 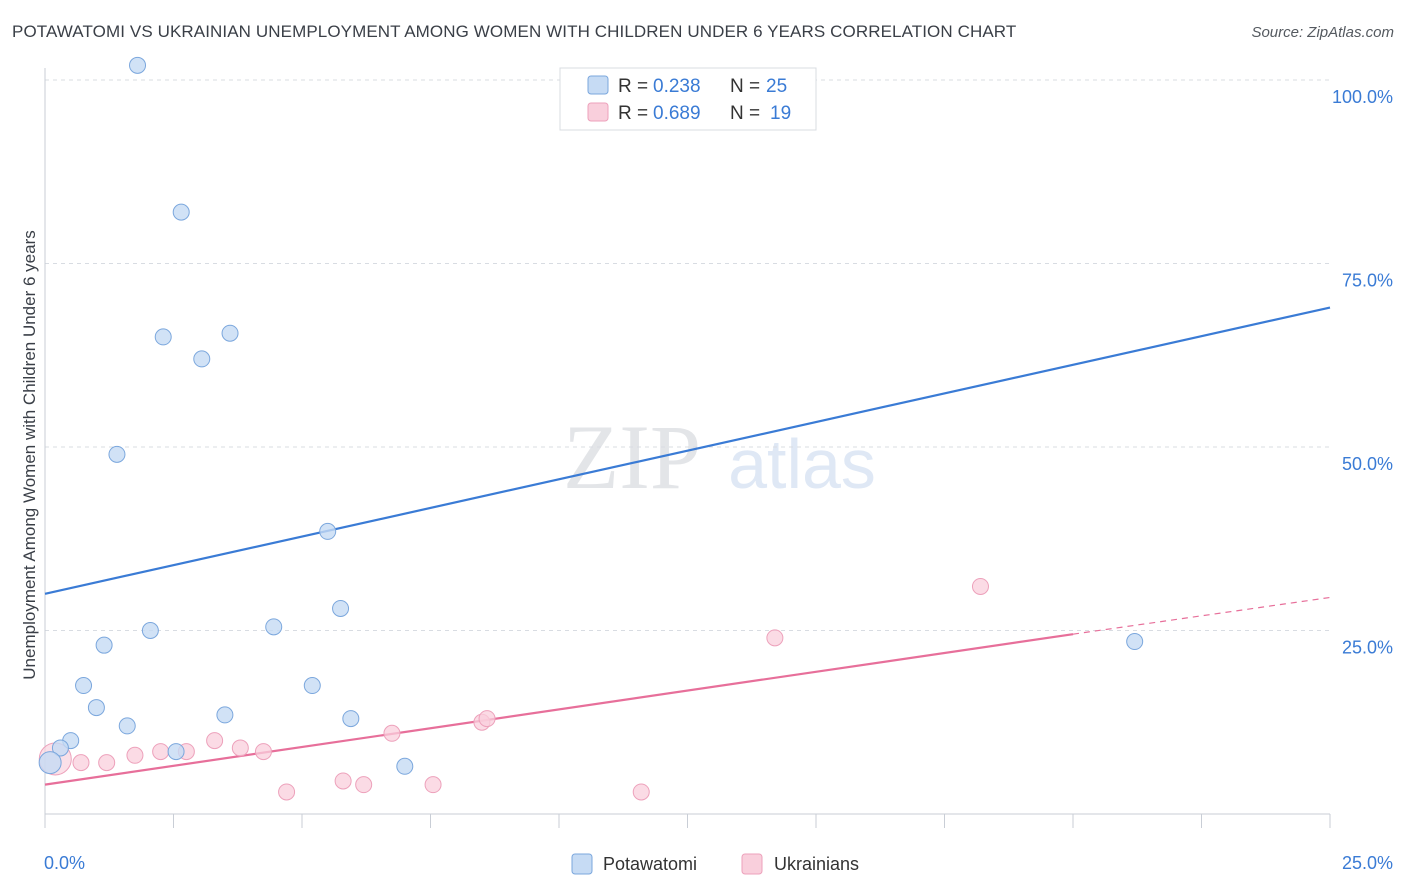 What do you see at coordinates (1367, 648) in the screenshot?
I see `y-tick-label-25: 25.0%` at bounding box center [1367, 648].